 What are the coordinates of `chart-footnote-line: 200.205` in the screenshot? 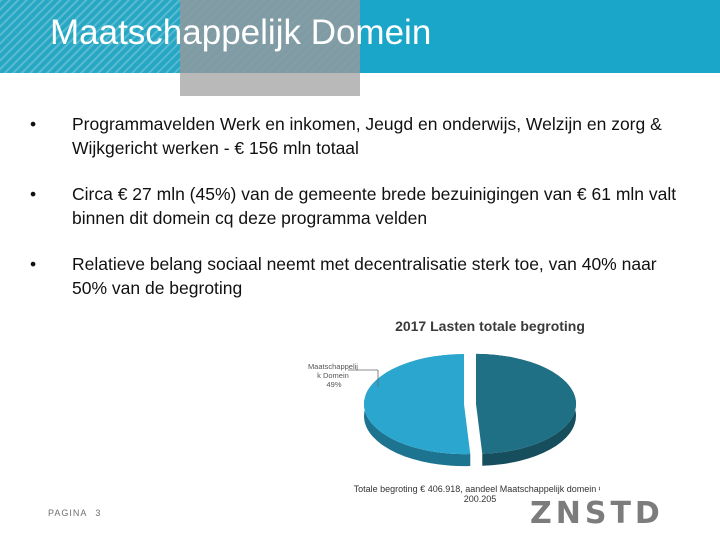 It's located at (480, 499).